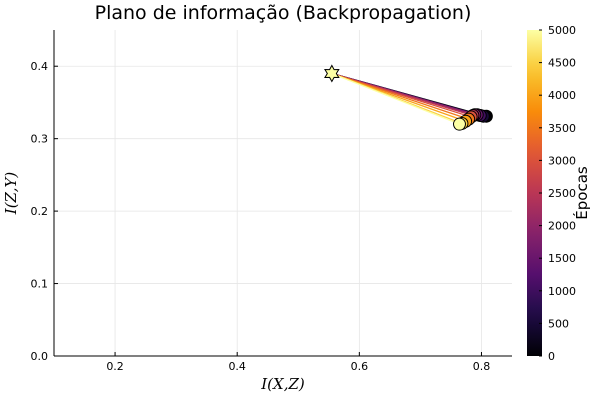  What do you see at coordinates (11, 194) in the screenshot?
I see `y-axis-label: I(Z,Y)` at bounding box center [11, 194].